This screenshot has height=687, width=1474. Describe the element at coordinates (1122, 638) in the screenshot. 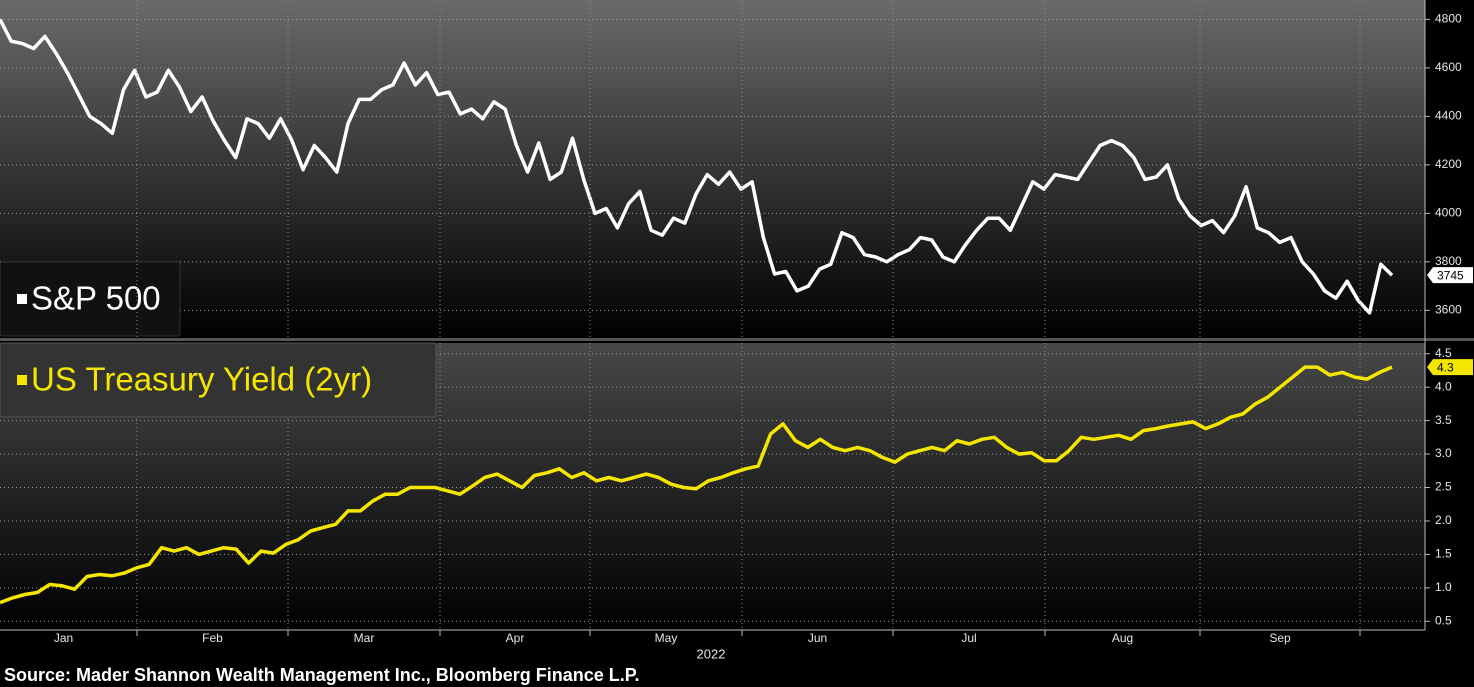

I see `x-tick-label: Aug` at that location.